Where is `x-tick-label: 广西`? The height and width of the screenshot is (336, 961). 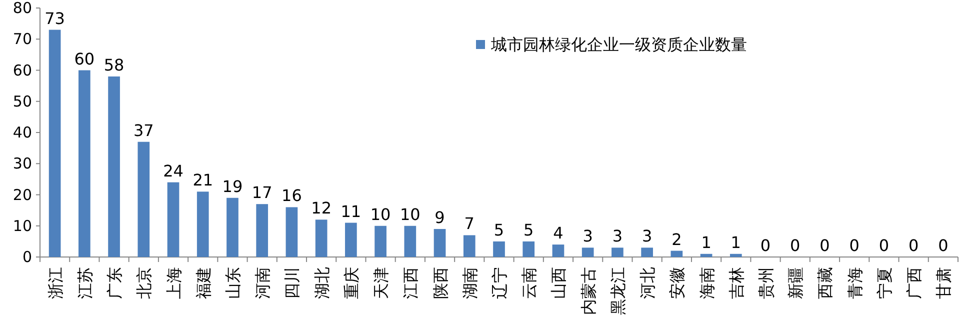 x-tick-label: 广西 is located at coordinates (914, 283).